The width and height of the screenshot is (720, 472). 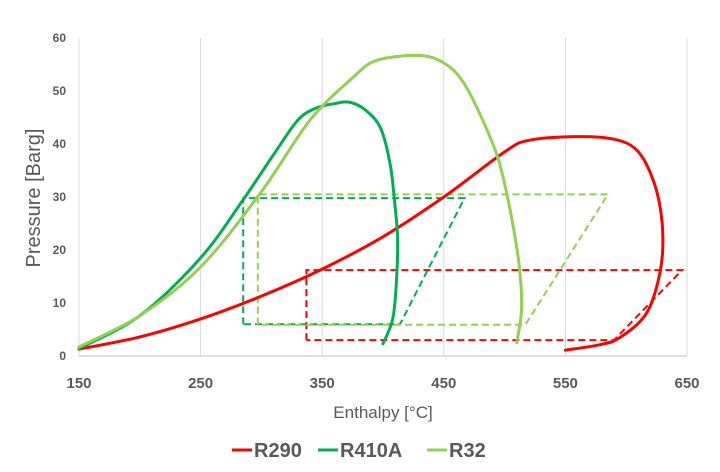 What do you see at coordinates (686, 383) in the screenshot?
I see `x-tick-label: 650` at bounding box center [686, 383].